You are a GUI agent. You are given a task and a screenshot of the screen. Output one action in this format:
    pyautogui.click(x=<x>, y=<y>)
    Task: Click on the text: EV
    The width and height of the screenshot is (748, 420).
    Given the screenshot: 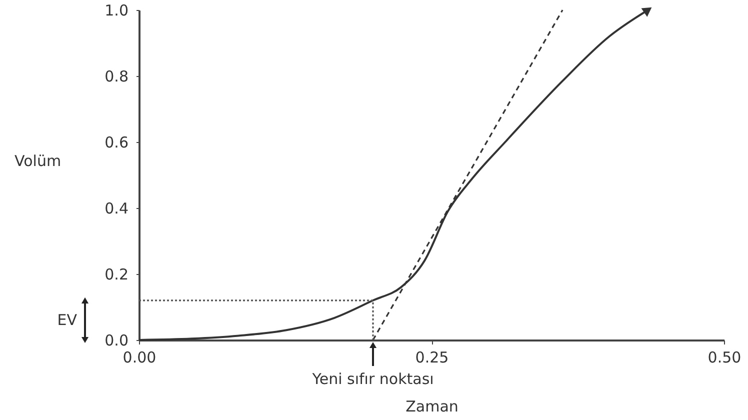 What is the action you would take?
    pyautogui.click(x=67, y=320)
    